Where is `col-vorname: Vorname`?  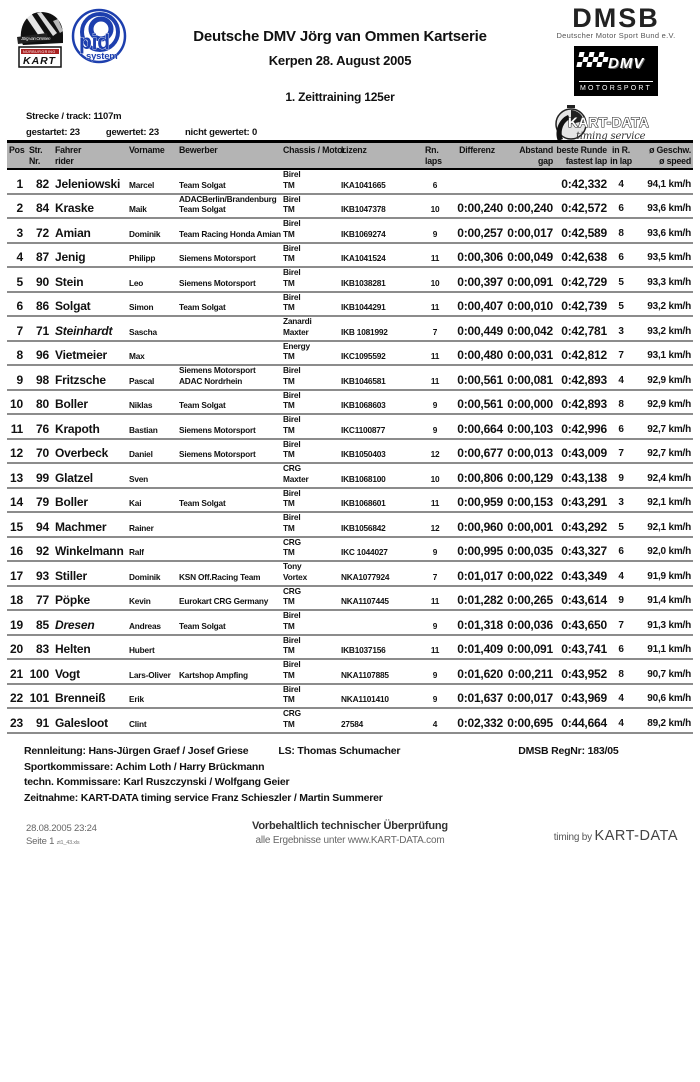 col-vorname: Vorname is located at coordinates (147, 150).